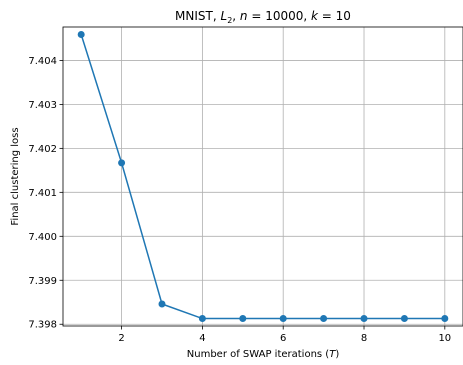  I want to click on y-tick-label: 7.404, so click(42, 61).